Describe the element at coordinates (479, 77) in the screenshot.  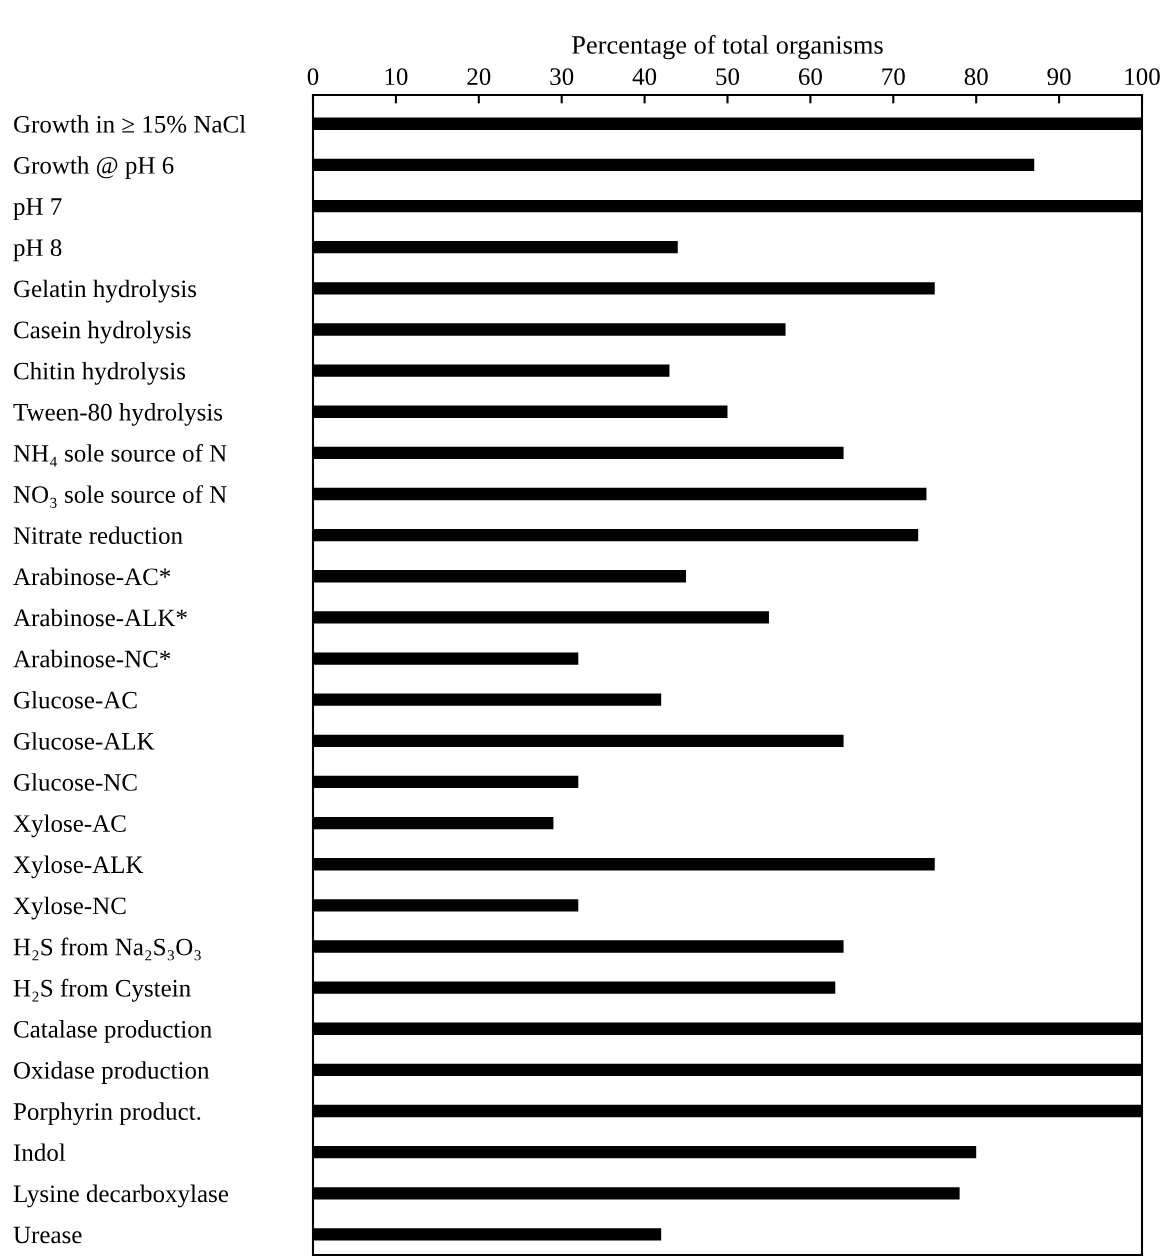
I see `x-tick-label: 20` at that location.